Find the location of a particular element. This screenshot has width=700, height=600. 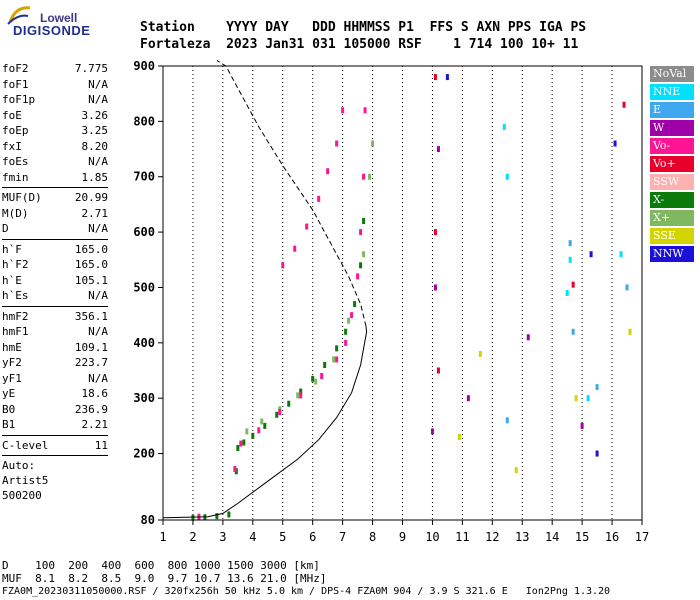

param-row: foEp 3.25 is located at coordinates (55, 131).